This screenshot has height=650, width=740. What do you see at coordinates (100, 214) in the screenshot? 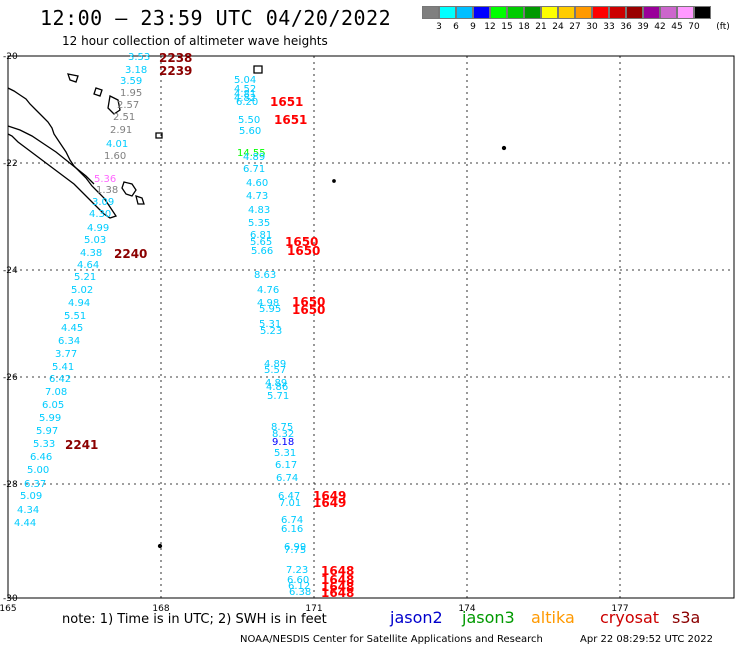
I see `wave-height-value: 4.30` at bounding box center [100, 214].